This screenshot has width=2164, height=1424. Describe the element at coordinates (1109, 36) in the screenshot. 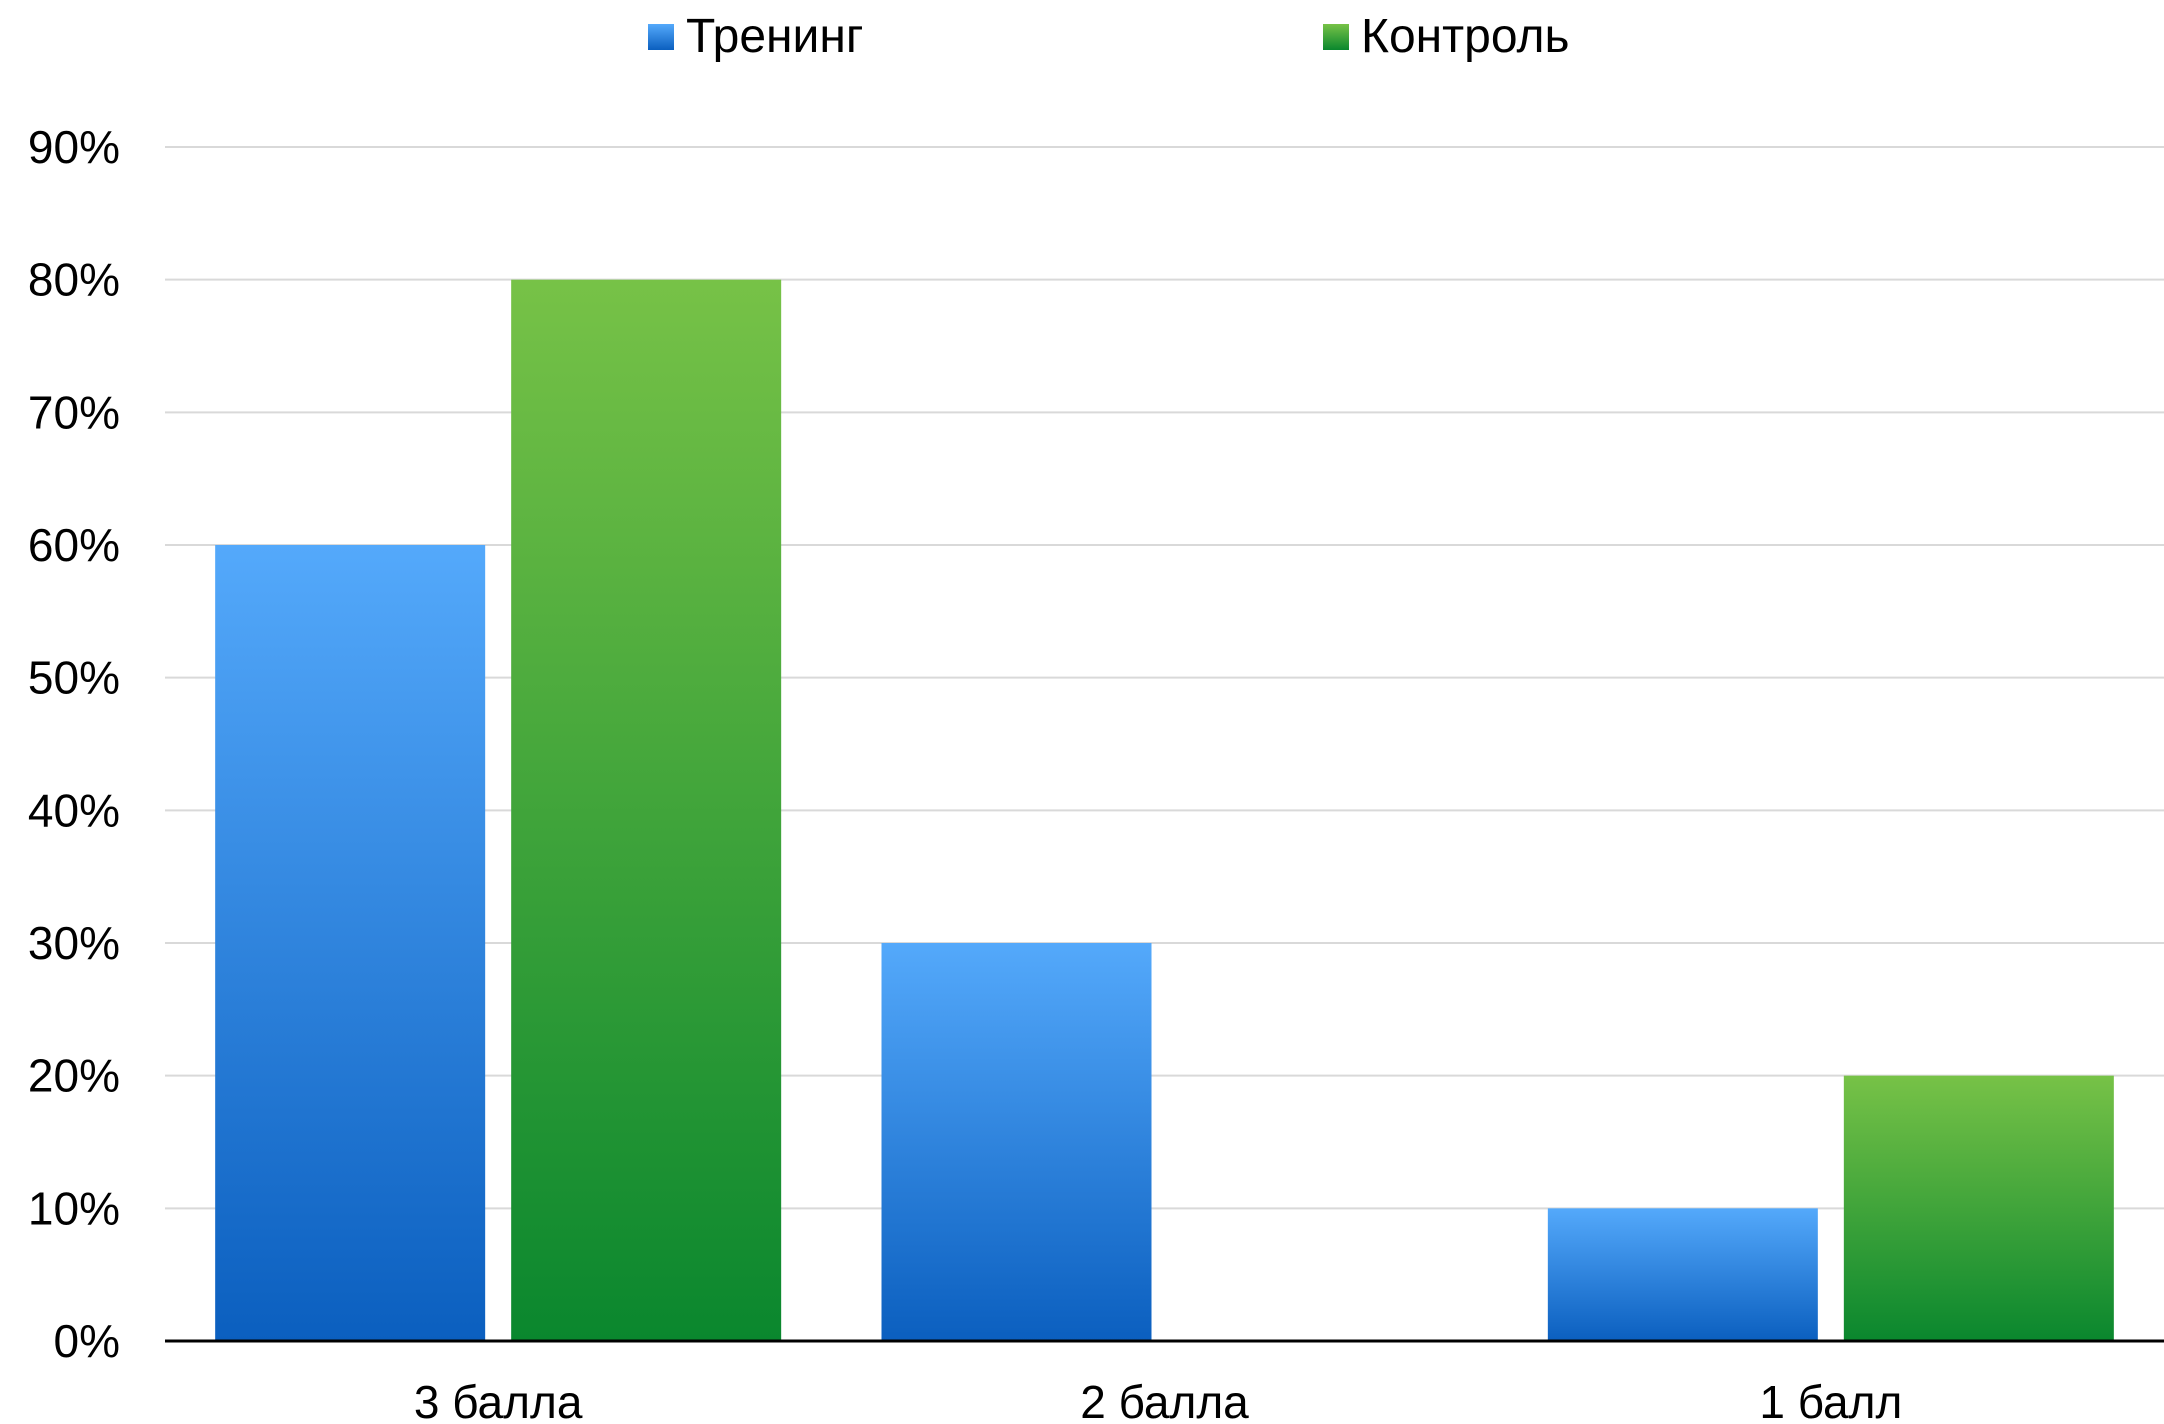

I see `legend: Тренинг Контроль` at that location.